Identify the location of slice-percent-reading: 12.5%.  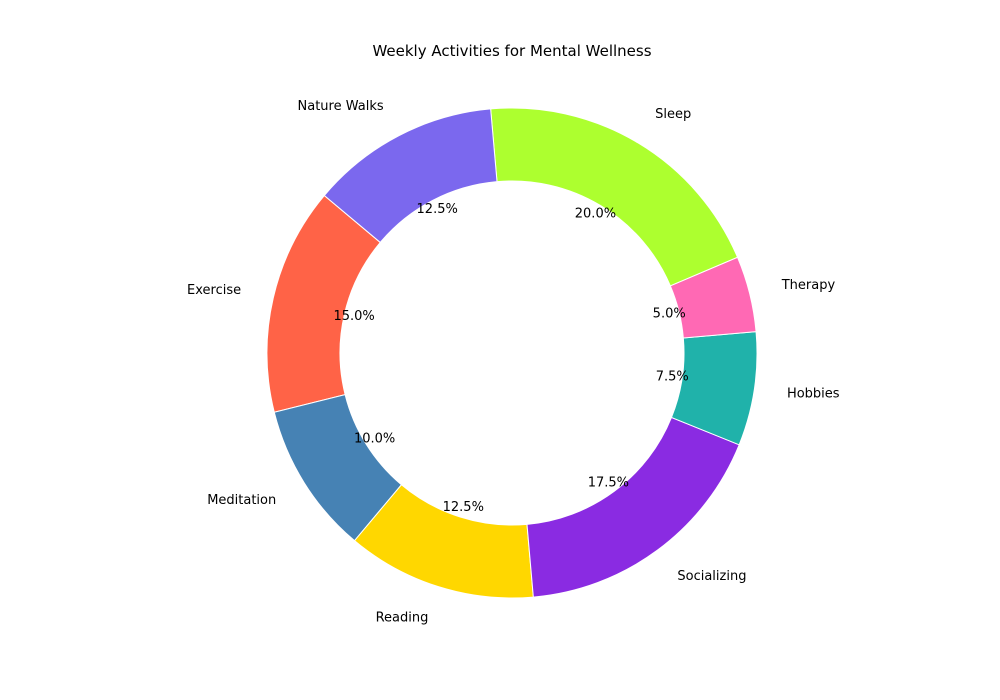
(463, 507).